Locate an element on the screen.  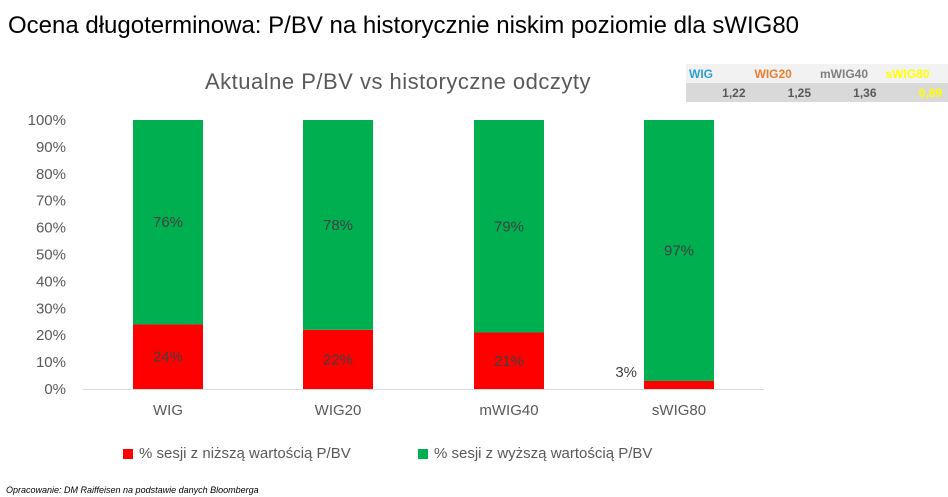
pbv-value-swig80: 0,89 is located at coordinates (930, 92).